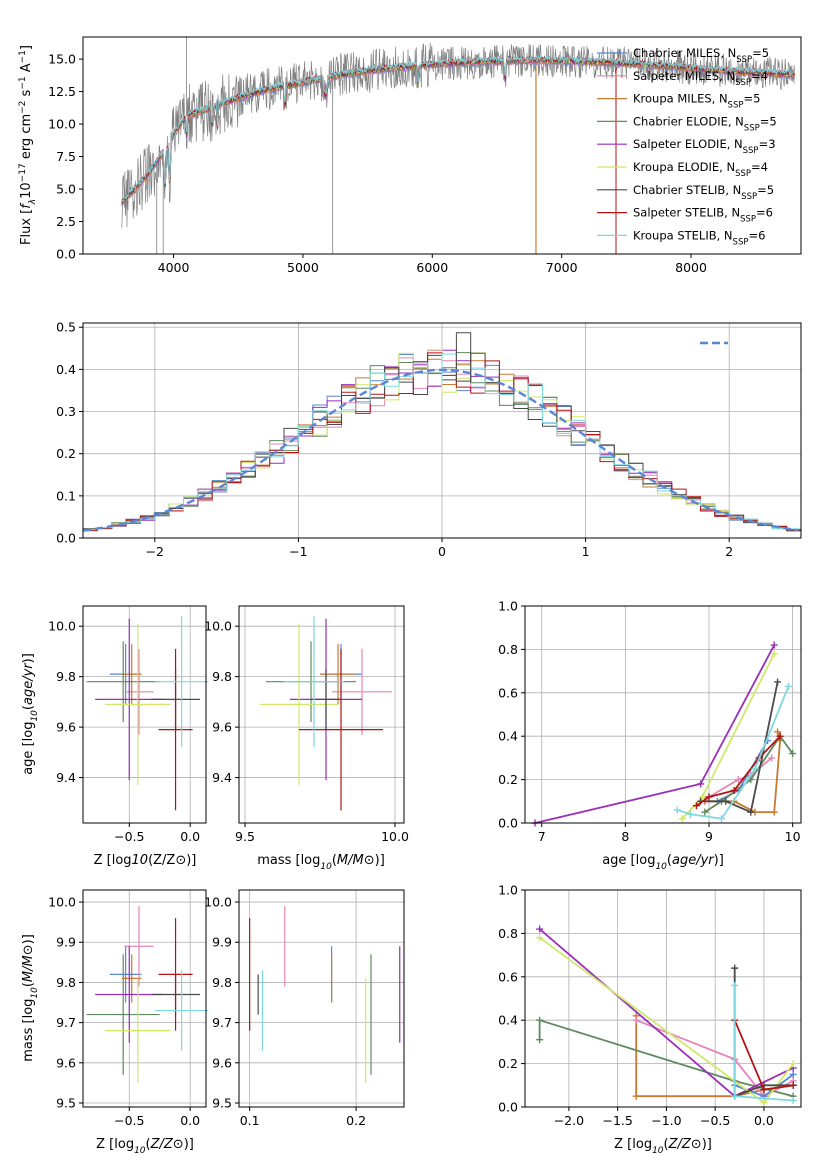 Image resolution: width=819 pixels, height=1170 pixels. I want to click on x-axis-label: Z [log10(Z/Z⊙)], so click(663, 1146).